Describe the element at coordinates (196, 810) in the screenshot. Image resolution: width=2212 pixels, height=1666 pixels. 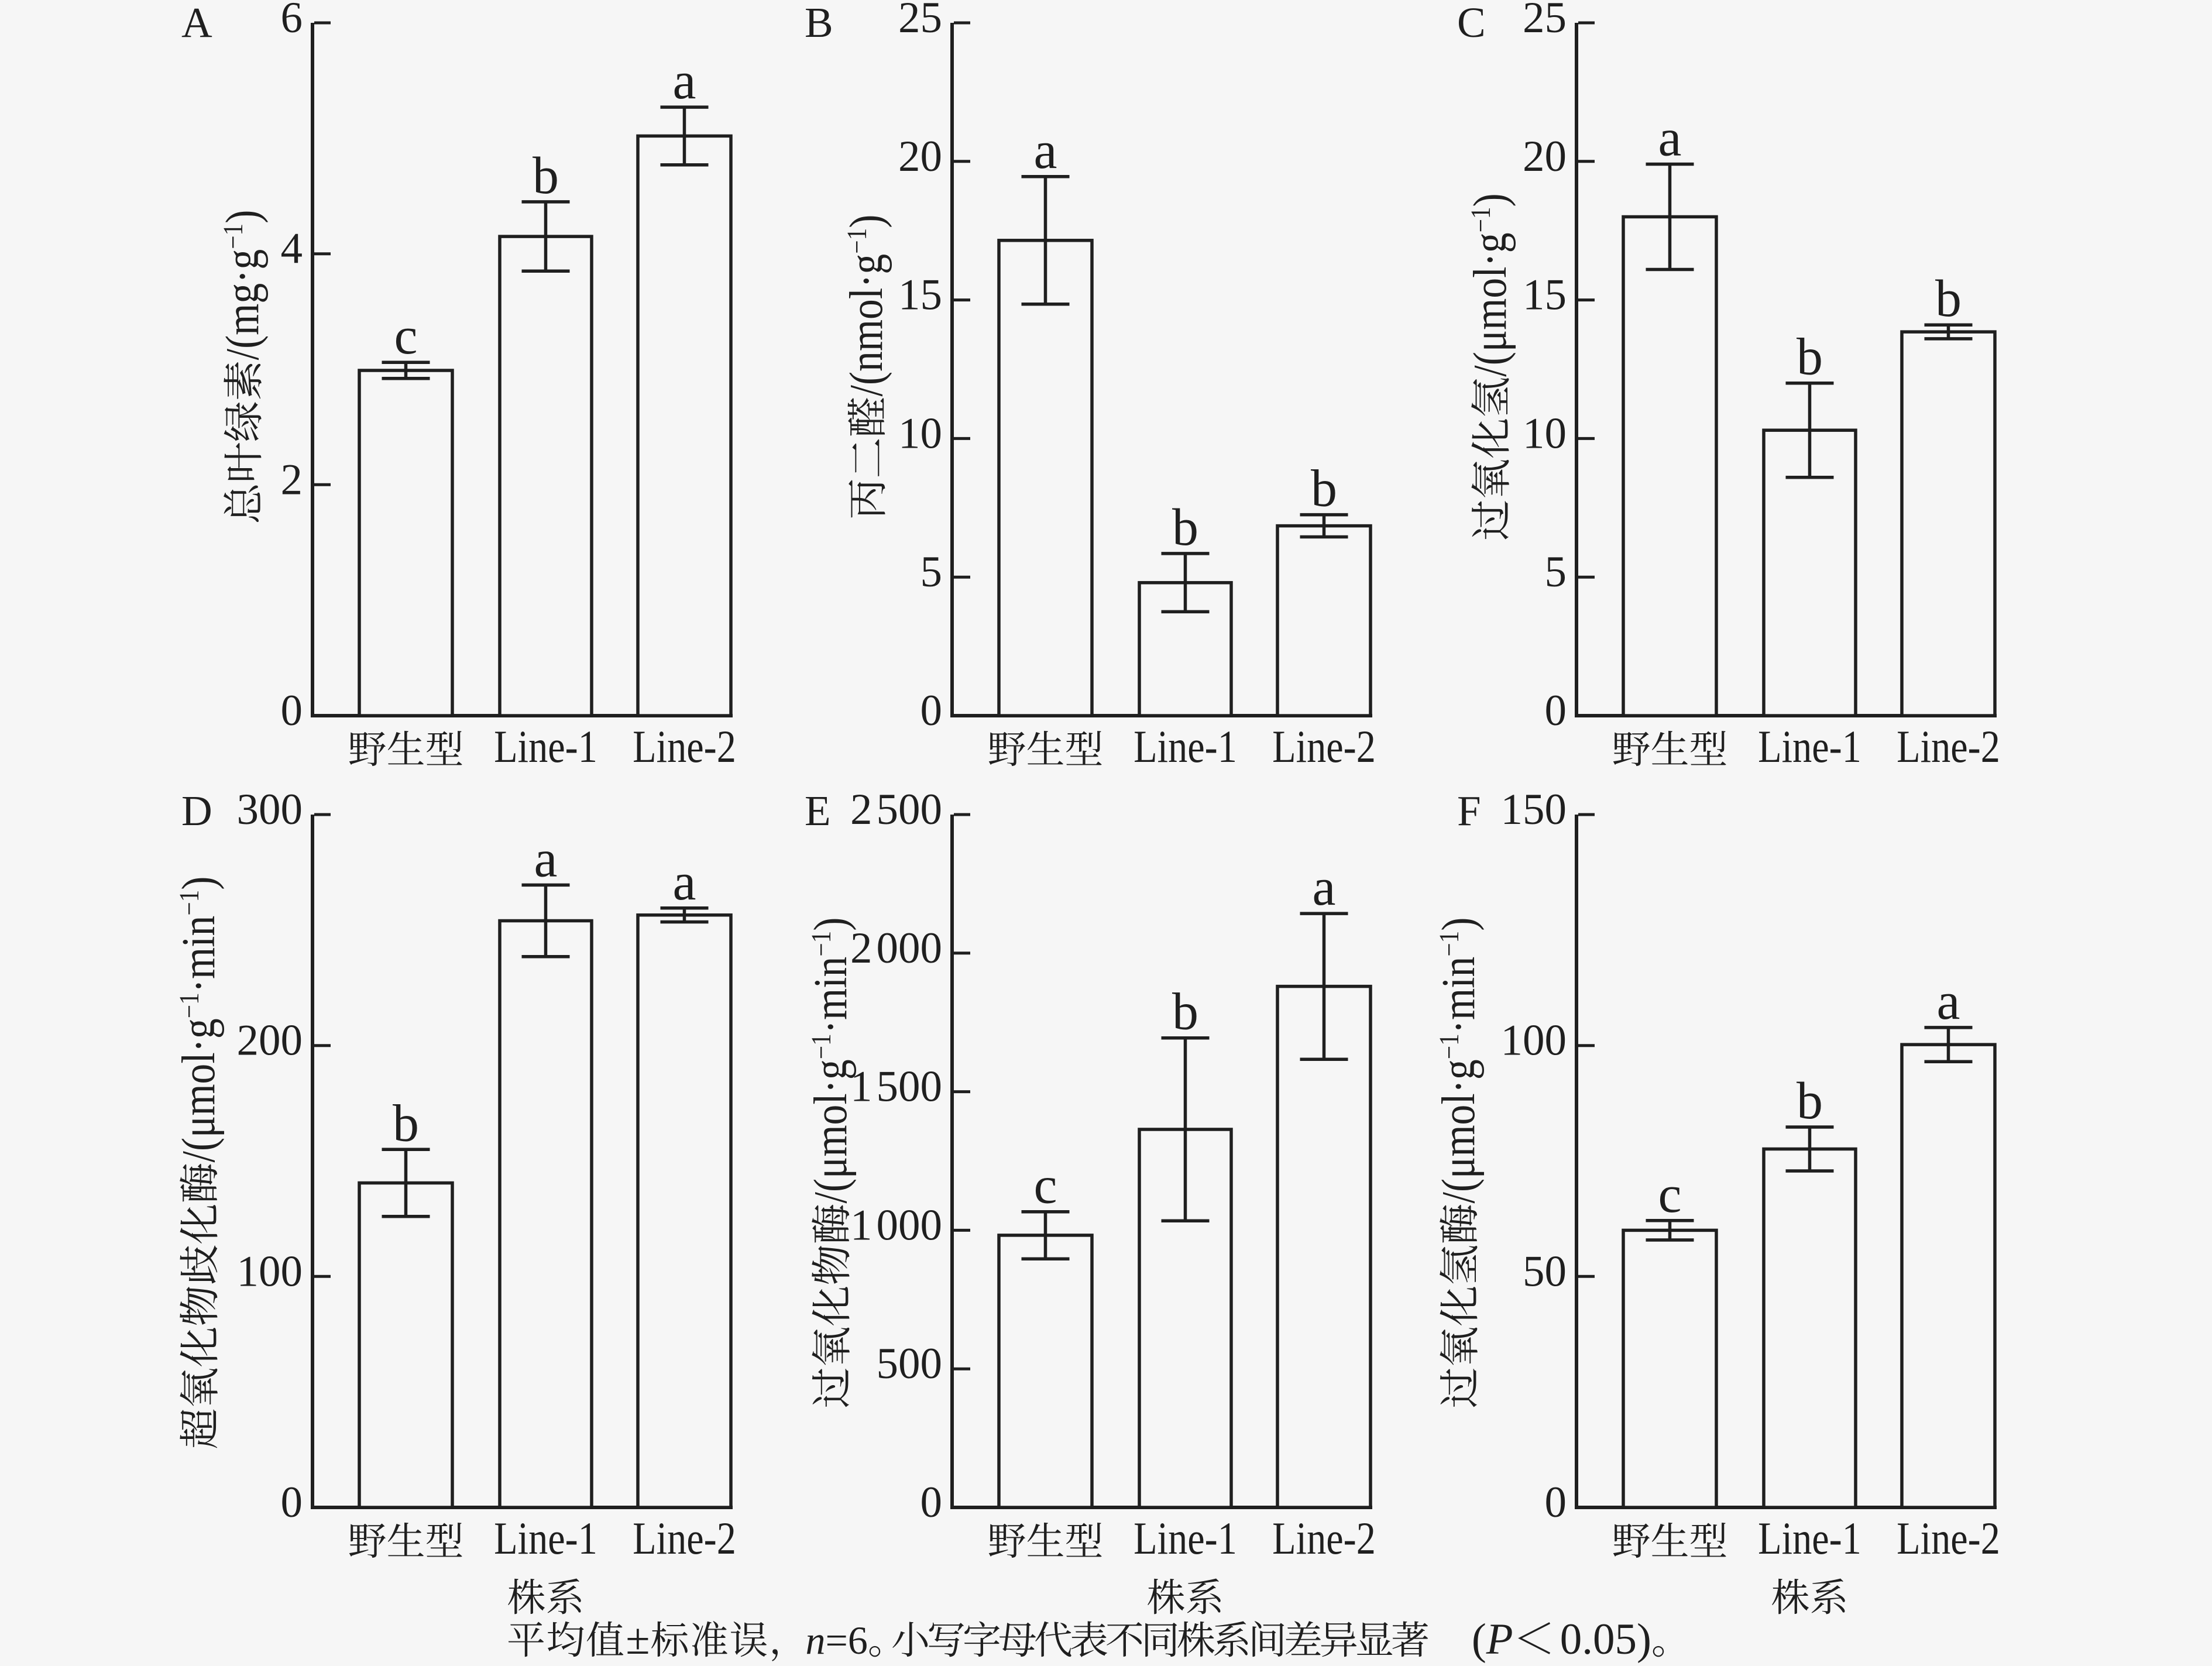
I see `svg-text: D` at that location.